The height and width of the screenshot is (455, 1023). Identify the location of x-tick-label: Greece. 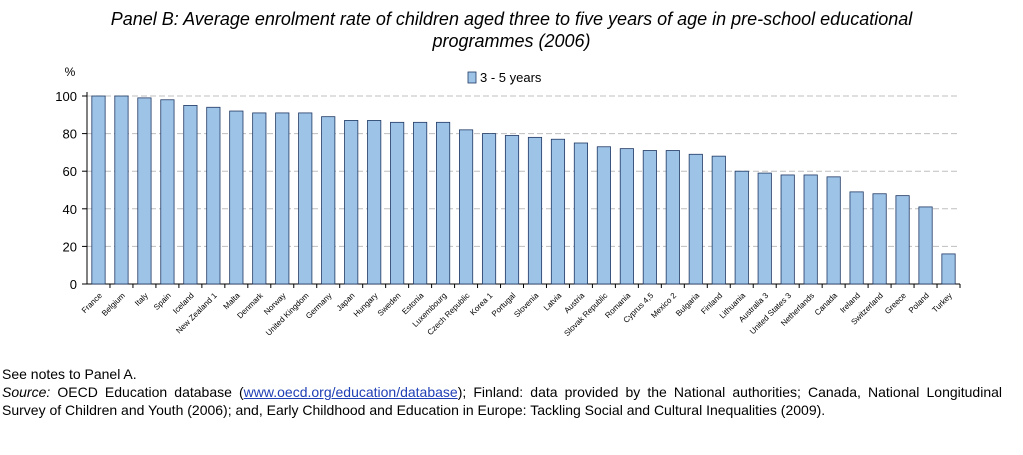
(895, 303).